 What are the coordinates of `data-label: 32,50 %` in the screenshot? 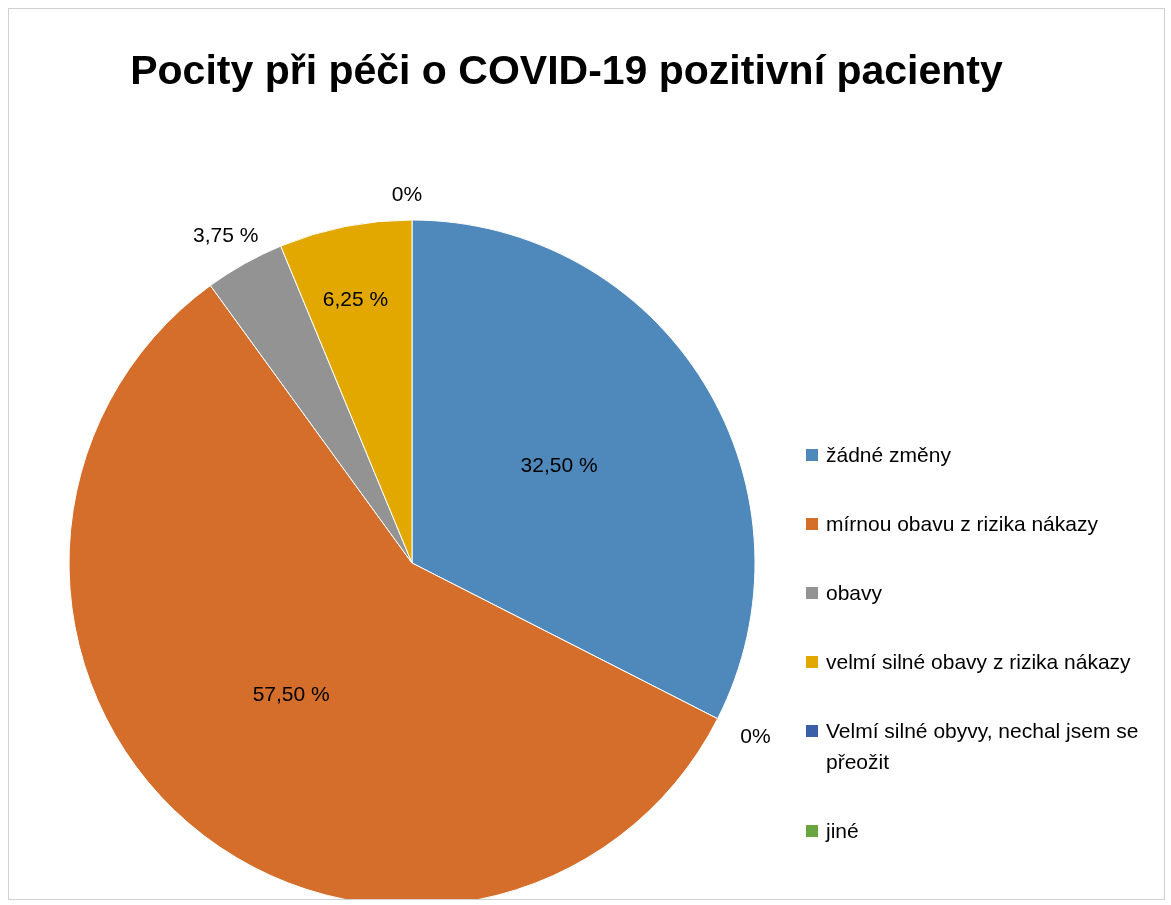 It's located at (559, 465).